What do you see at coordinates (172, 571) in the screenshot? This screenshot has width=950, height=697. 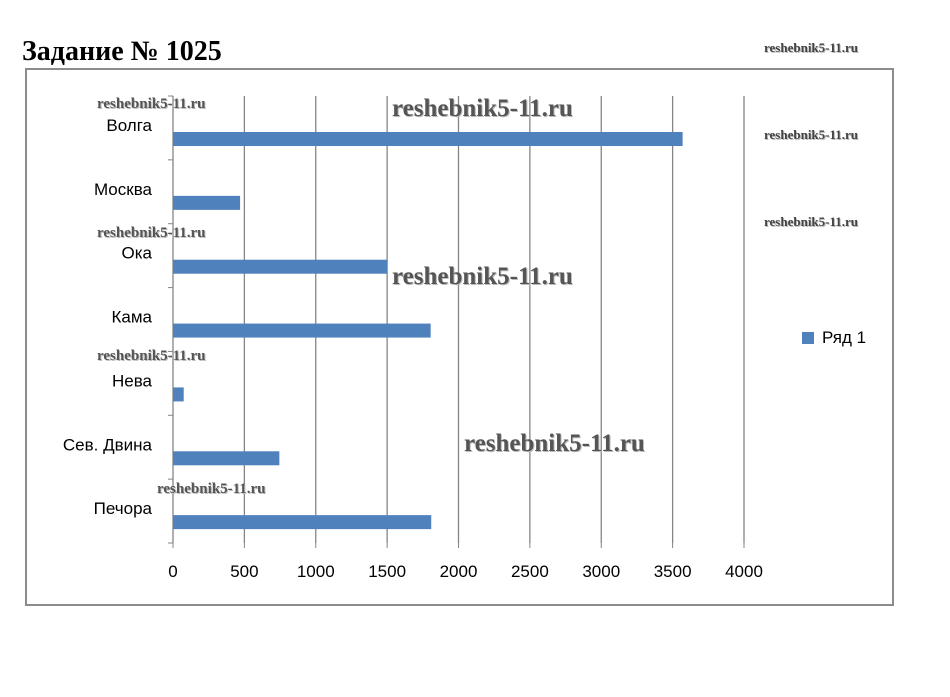 I see `x-tick-label: 0` at bounding box center [172, 571].